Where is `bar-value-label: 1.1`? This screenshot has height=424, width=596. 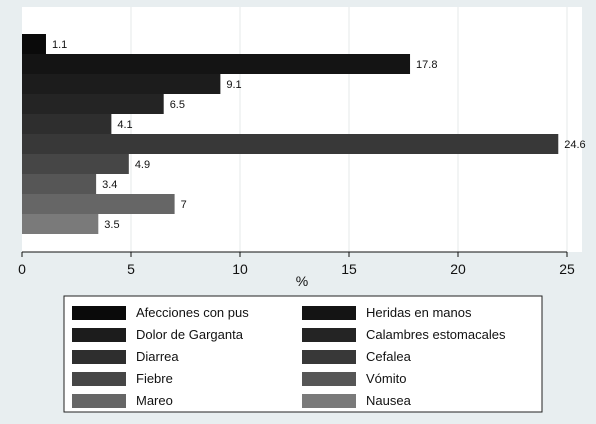 bar-value-label: 1.1 is located at coordinates (59, 45).